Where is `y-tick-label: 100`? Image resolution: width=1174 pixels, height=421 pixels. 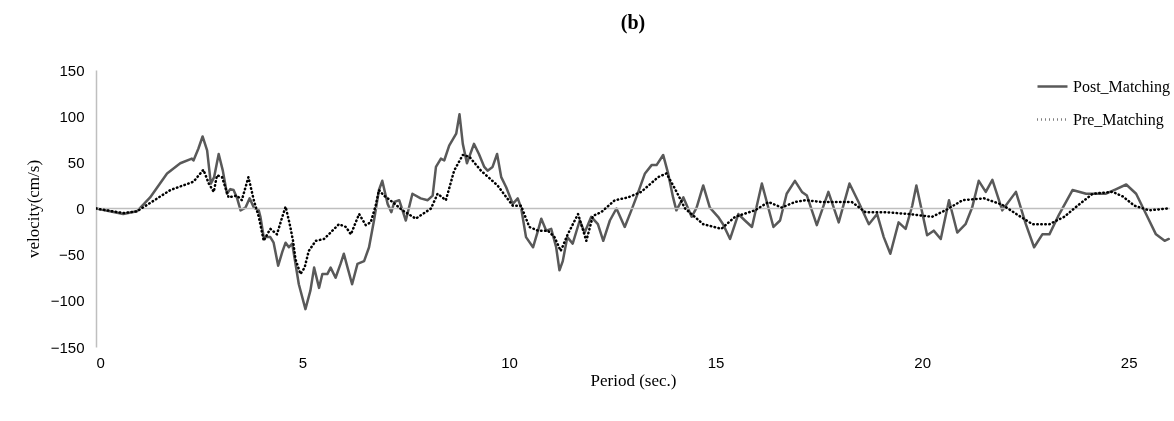
y-tick-label: 100 is located at coordinates (72, 116).